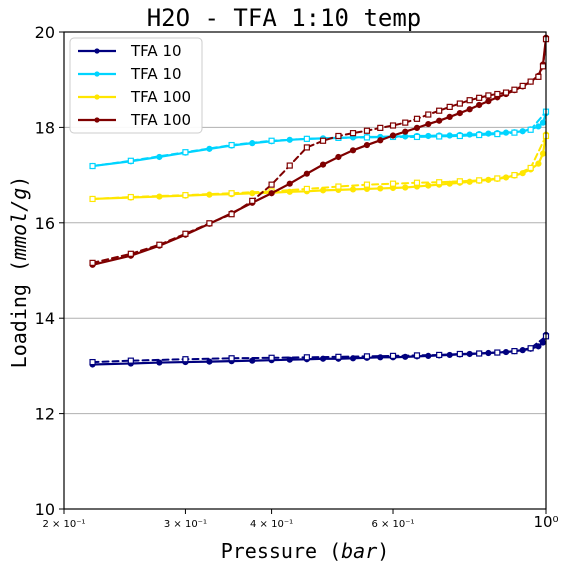  What do you see at coordinates (19, 272) in the screenshot?
I see `y-axis-label: Loading (mmol/g)` at bounding box center [19, 272].